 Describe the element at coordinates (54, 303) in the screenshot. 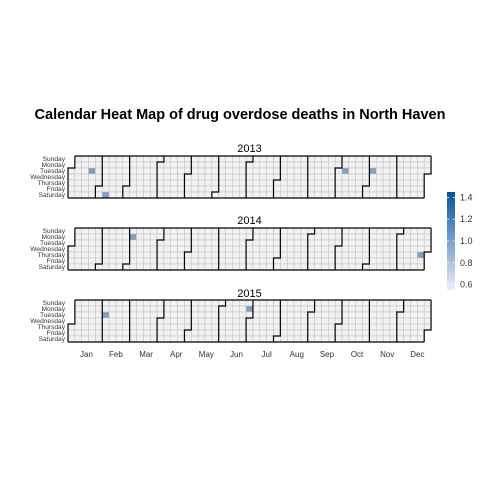

I see `weekday-label: Sunday` at that location.